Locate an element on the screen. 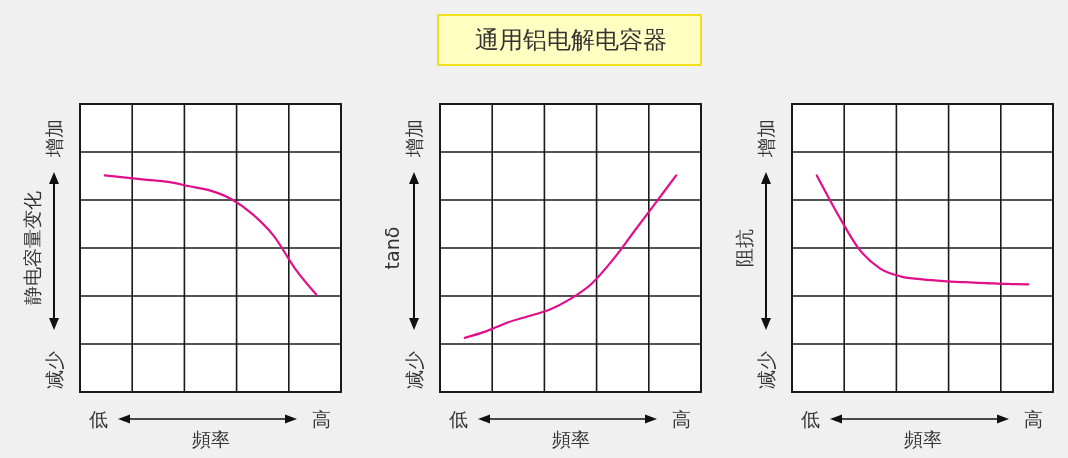 This screenshot has height=458, width=1068. y-axis-title: 阻抗 is located at coordinates (744, 248).